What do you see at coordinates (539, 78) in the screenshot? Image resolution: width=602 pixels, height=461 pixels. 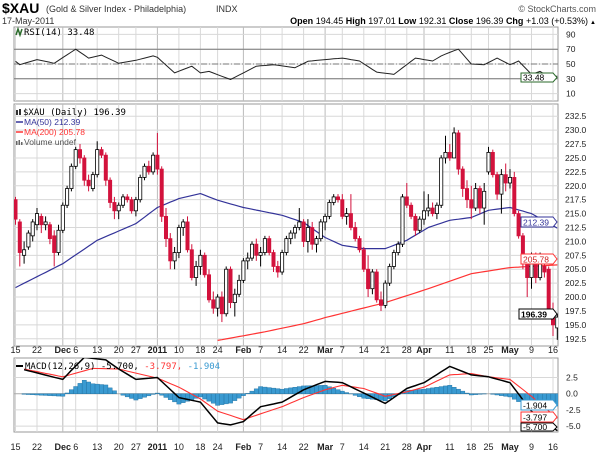 I see `rsi-last-tag: 33.48` at bounding box center [539, 78].